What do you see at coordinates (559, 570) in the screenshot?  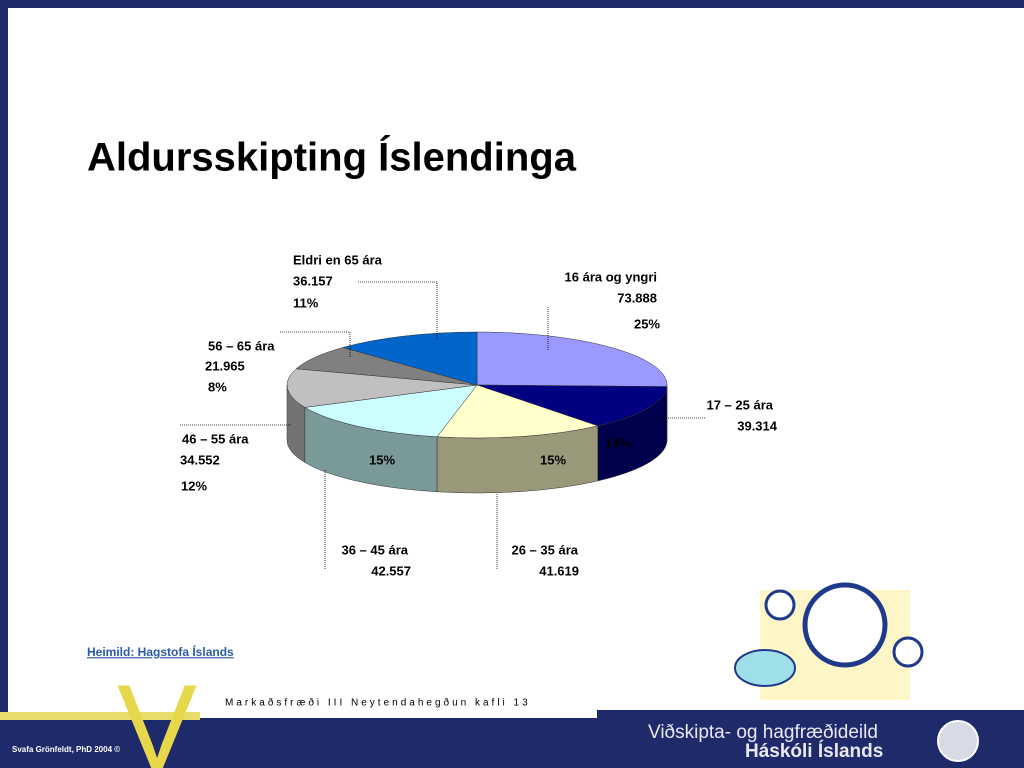 I see `value-label: 41.619` at bounding box center [559, 570].